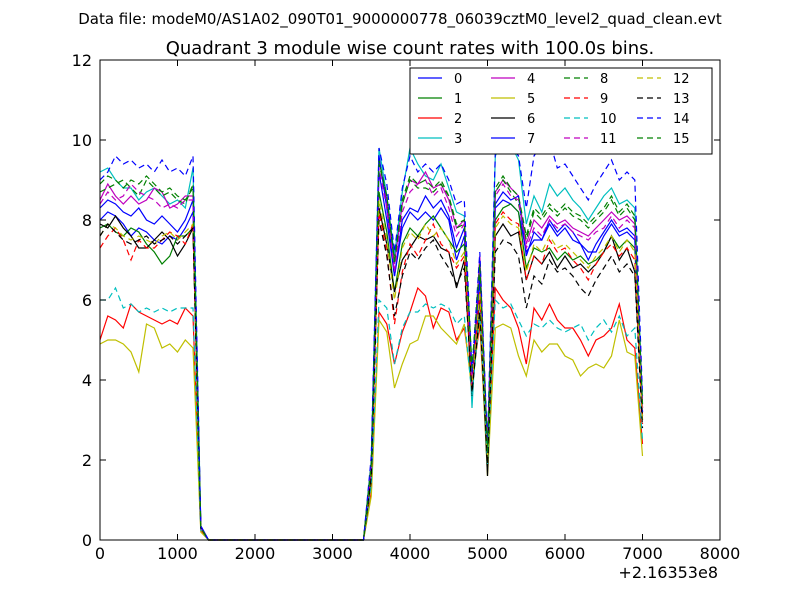 The image size is (800, 600). I want to click on legend-label-11: 11, so click(608, 139).